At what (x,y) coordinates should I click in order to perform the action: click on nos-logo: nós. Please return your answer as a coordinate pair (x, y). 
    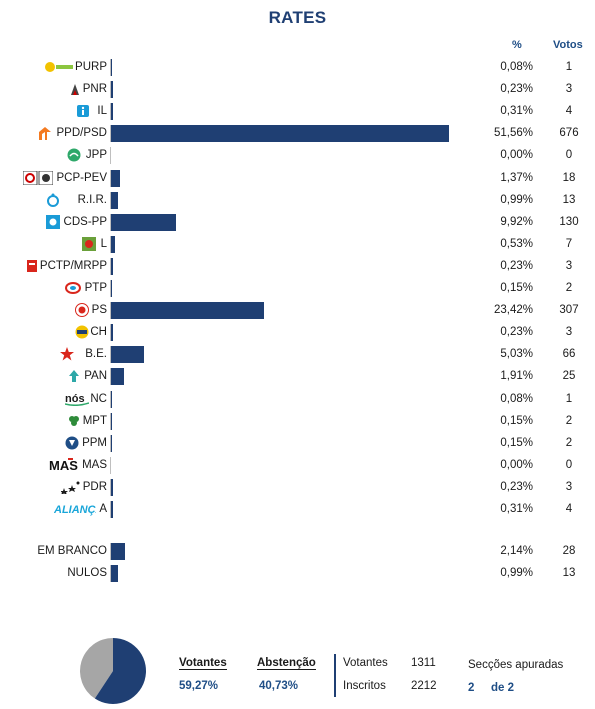
    Looking at the image, I should click on (77, 399).